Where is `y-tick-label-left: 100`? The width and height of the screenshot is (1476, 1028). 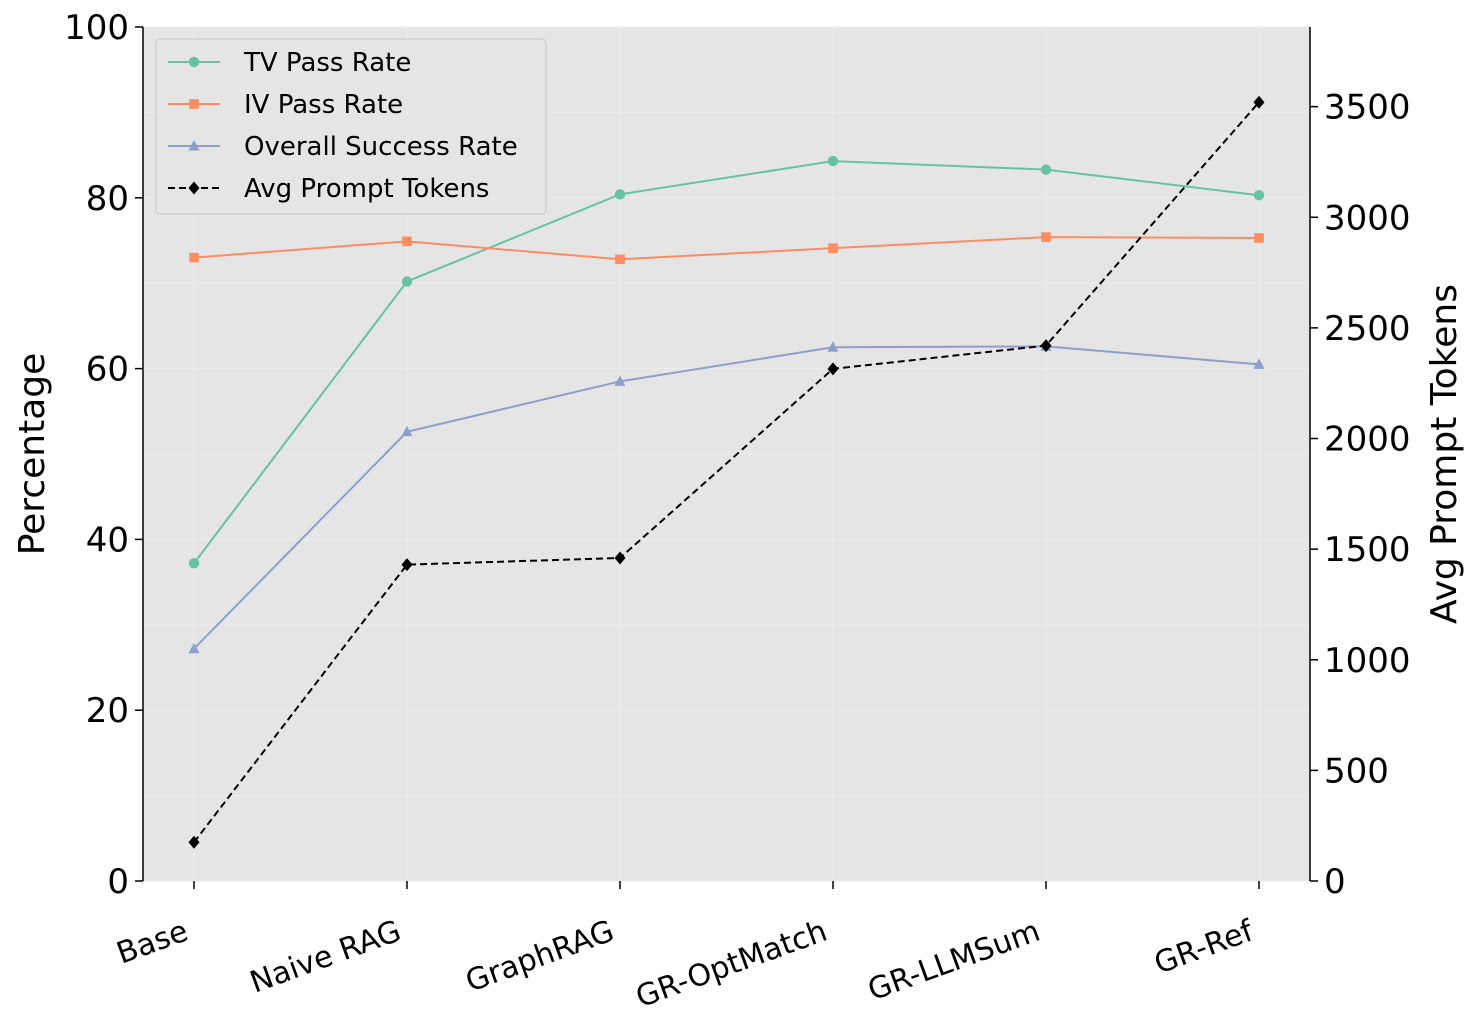 y-tick-label-left: 100 is located at coordinates (96, 28).